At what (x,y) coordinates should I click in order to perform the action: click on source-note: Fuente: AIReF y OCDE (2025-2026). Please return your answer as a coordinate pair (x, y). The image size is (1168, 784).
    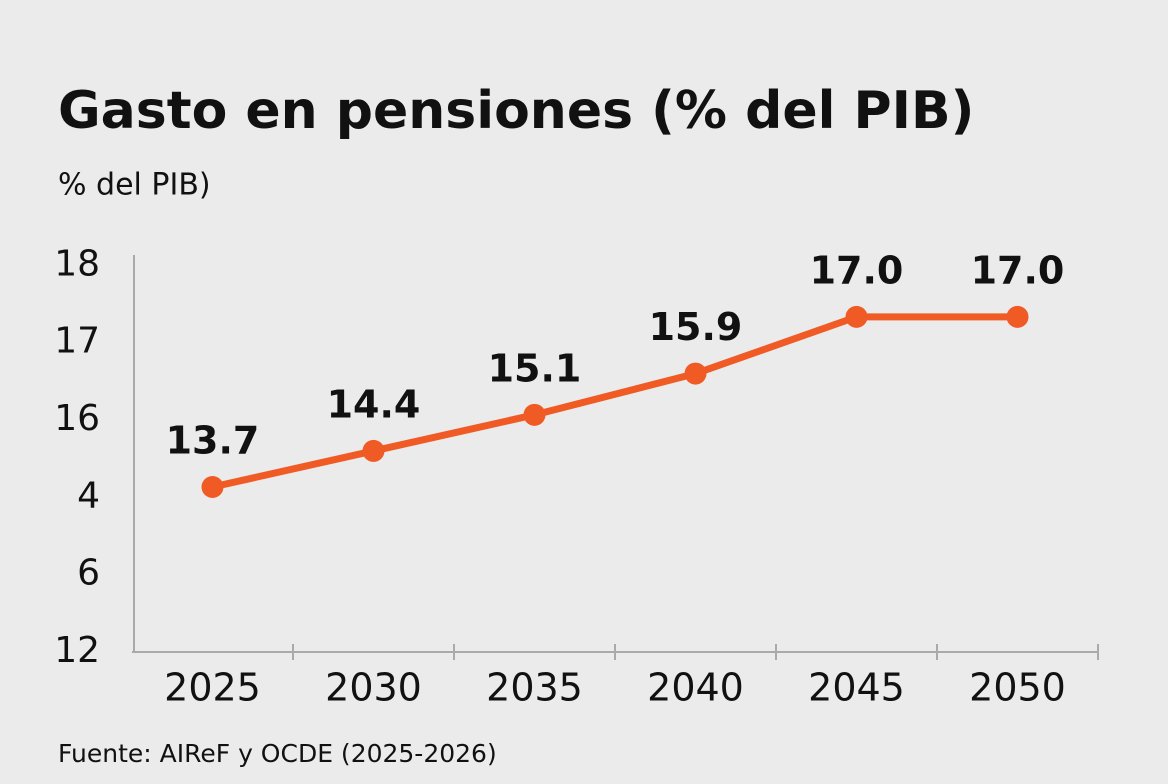
    Looking at the image, I should click on (277, 753).